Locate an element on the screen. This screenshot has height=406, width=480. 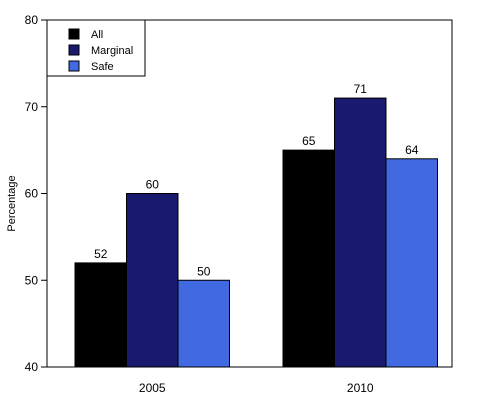
legend-label: Marginal is located at coordinates (112, 51).